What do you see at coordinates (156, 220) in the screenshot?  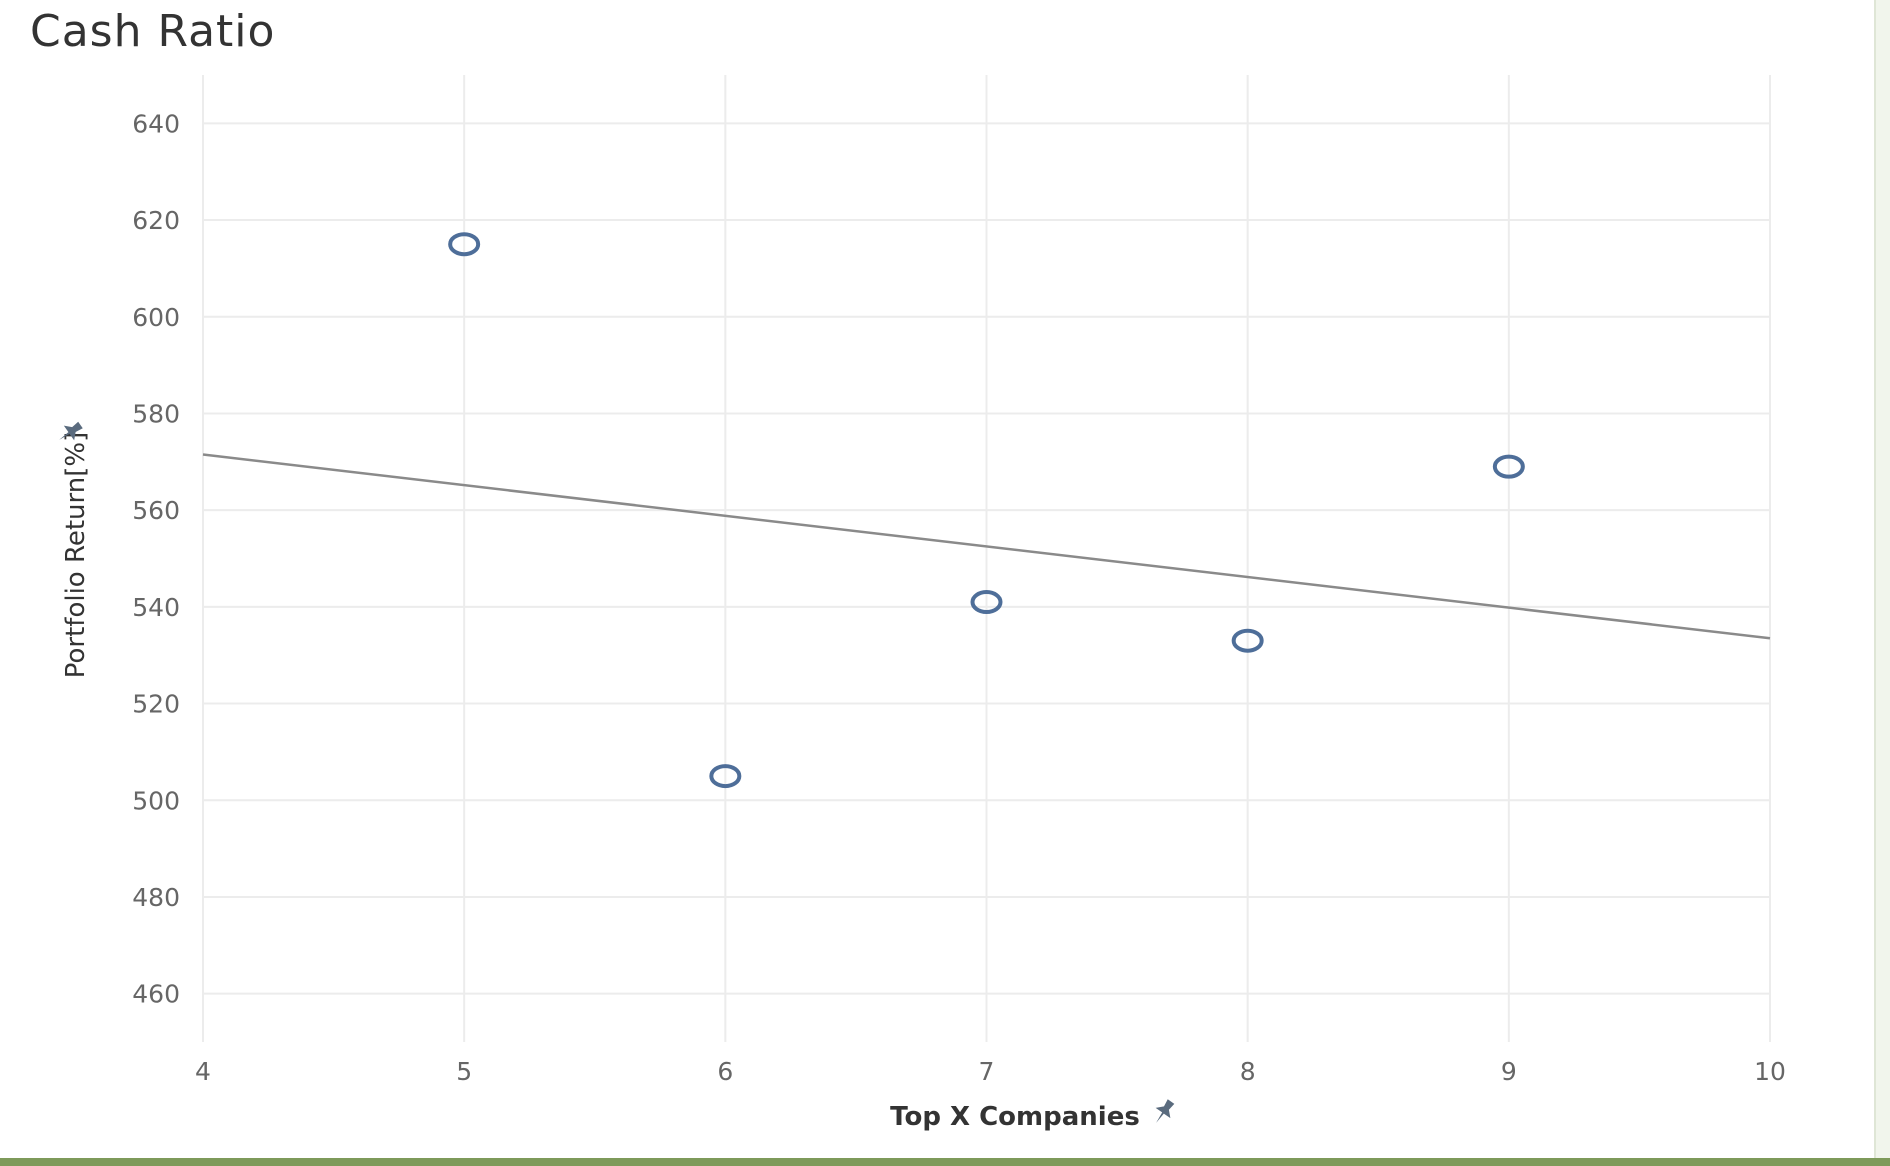 I see `y-tick-label: 620` at bounding box center [156, 220].